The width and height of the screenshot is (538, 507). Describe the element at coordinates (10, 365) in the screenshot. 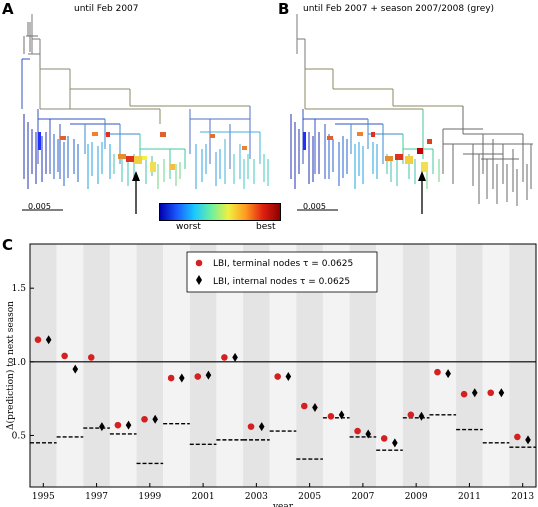

I see `y-axis-label: Δ(prediction) to next season` at that location.